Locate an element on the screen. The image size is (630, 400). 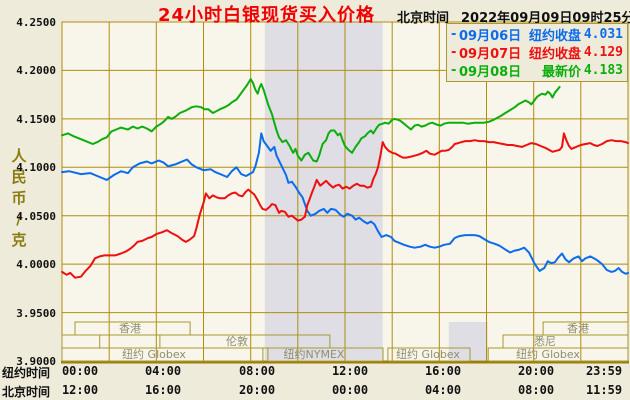
legend-date: 09月06日 is located at coordinates (490, 36).